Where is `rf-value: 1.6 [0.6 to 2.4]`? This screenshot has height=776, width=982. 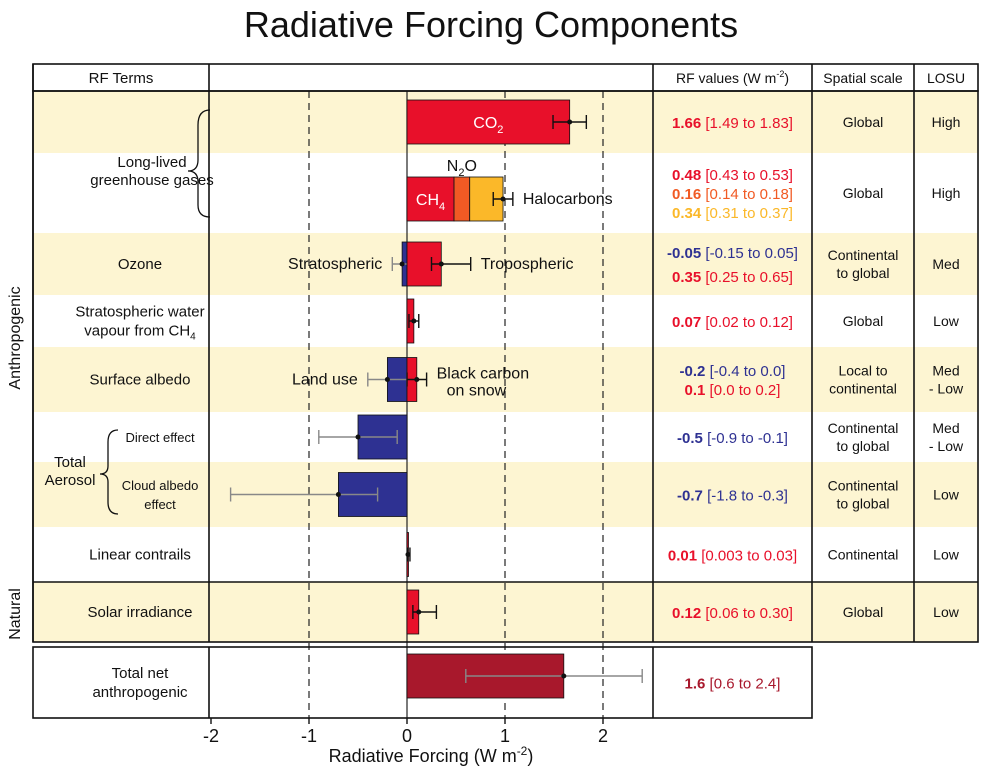 rf-value: 1.6 [0.6 to 2.4] is located at coordinates (733, 684).